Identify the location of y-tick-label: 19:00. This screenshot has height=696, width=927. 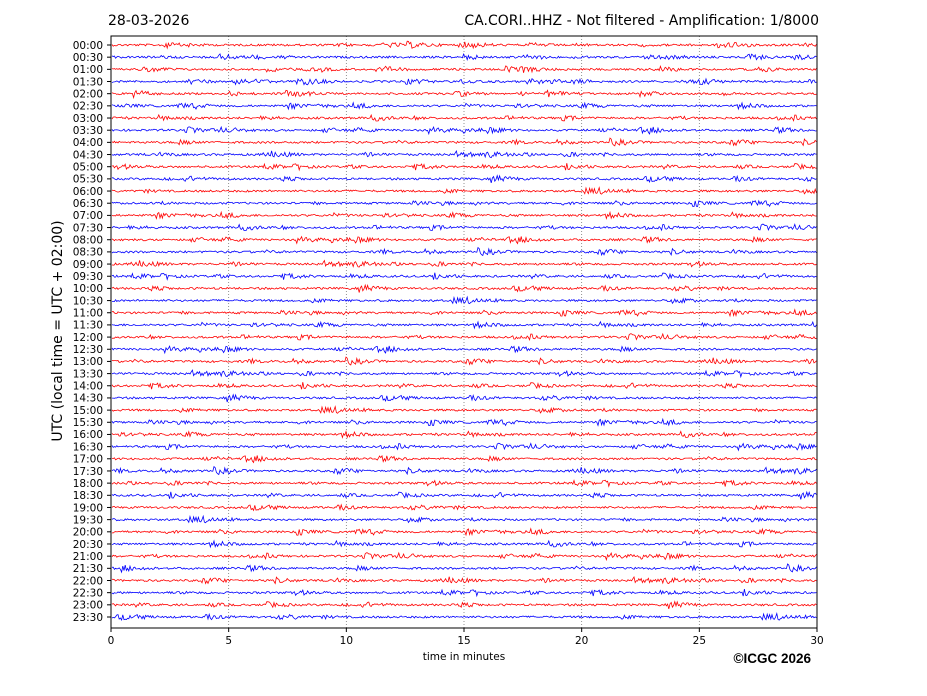
(88, 508).